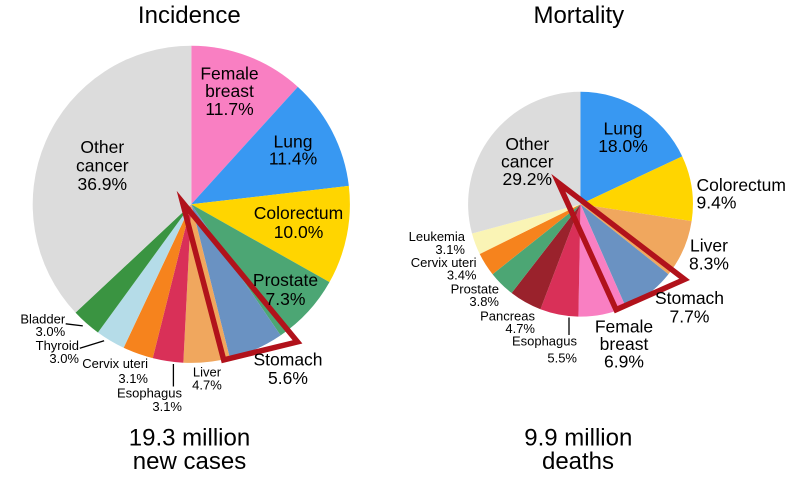 Image resolution: width=796 pixels, height=478 pixels. I want to click on svg-text: Bladder, so click(42, 319).